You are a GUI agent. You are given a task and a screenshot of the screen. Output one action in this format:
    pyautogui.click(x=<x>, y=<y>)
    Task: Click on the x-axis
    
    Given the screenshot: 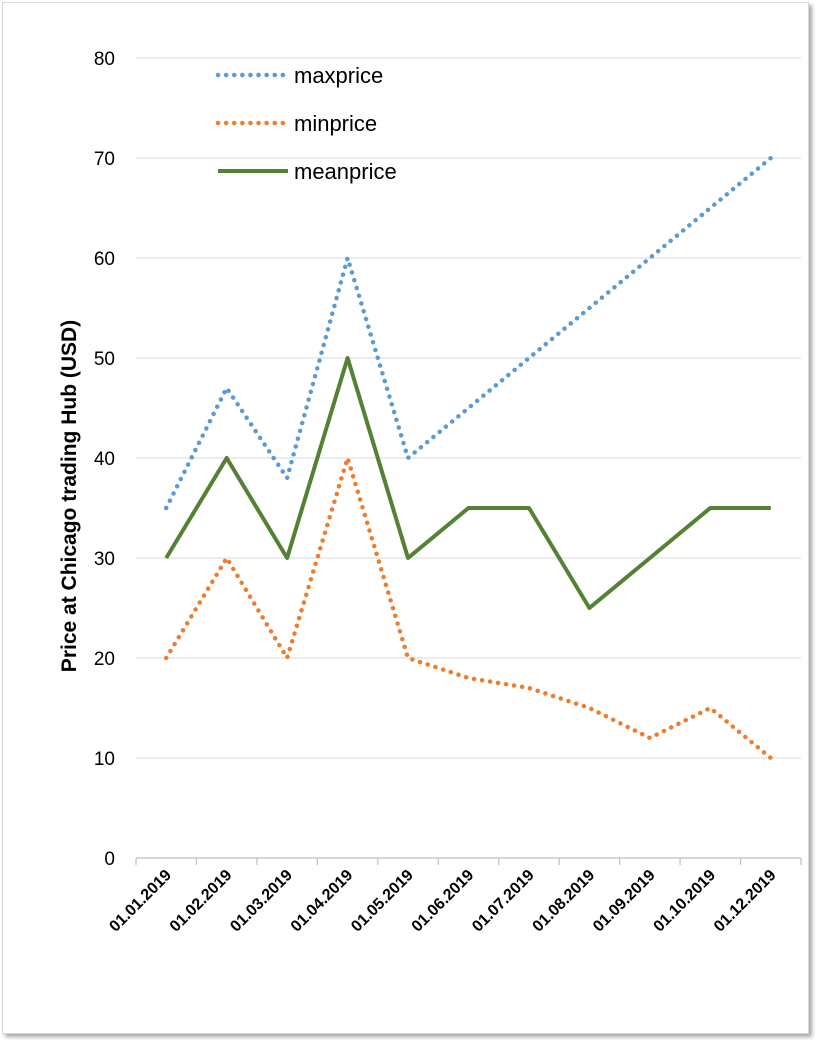 What is the action you would take?
    pyautogui.click(x=468, y=861)
    